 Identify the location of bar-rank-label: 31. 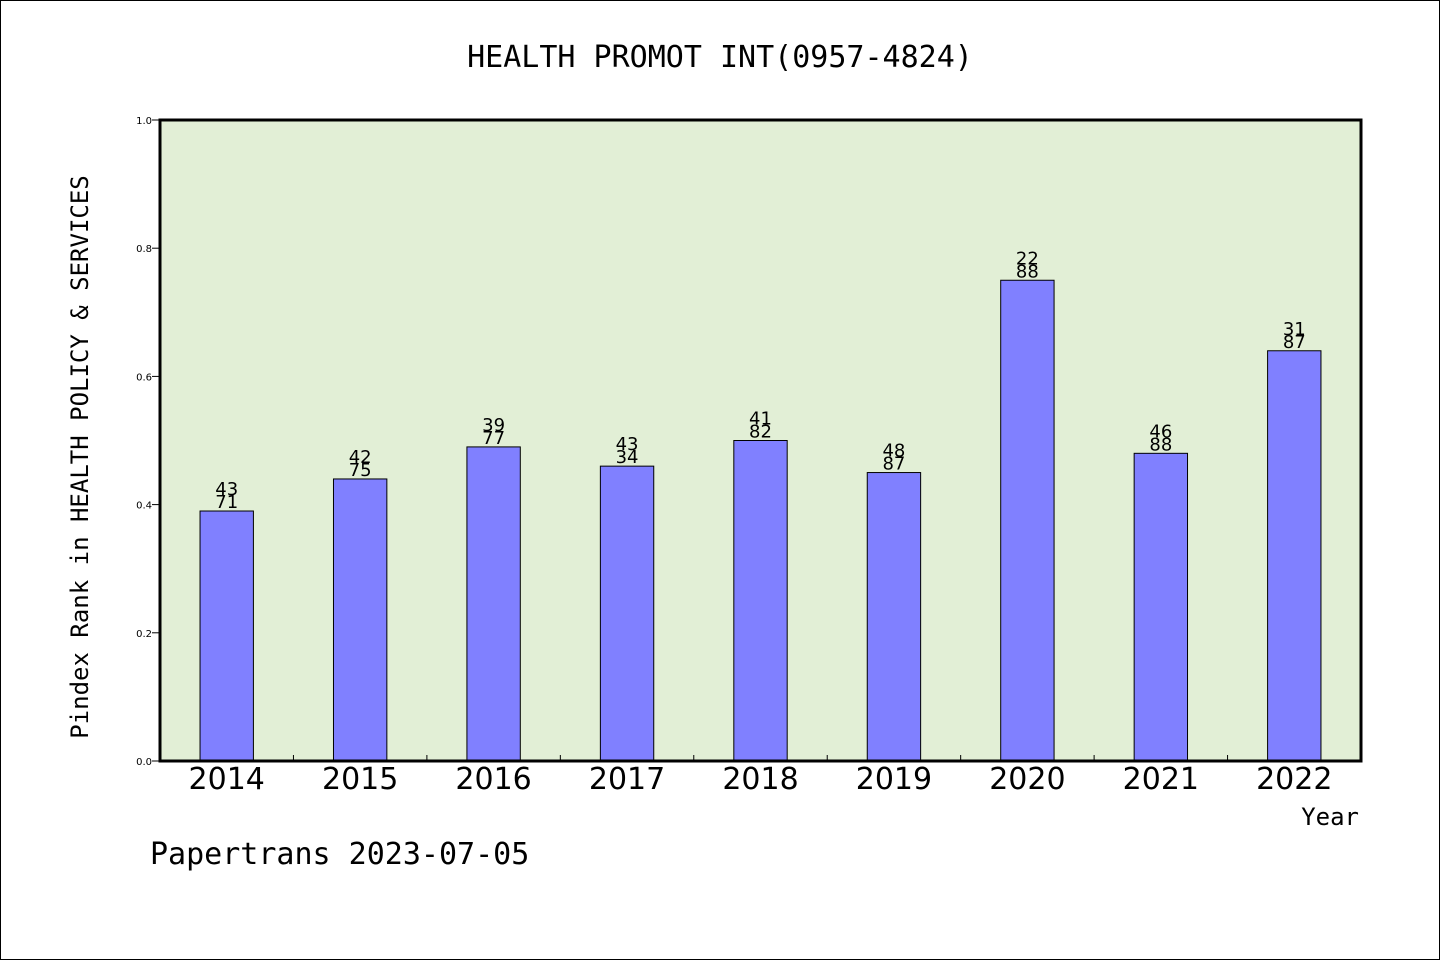
(1294, 329).